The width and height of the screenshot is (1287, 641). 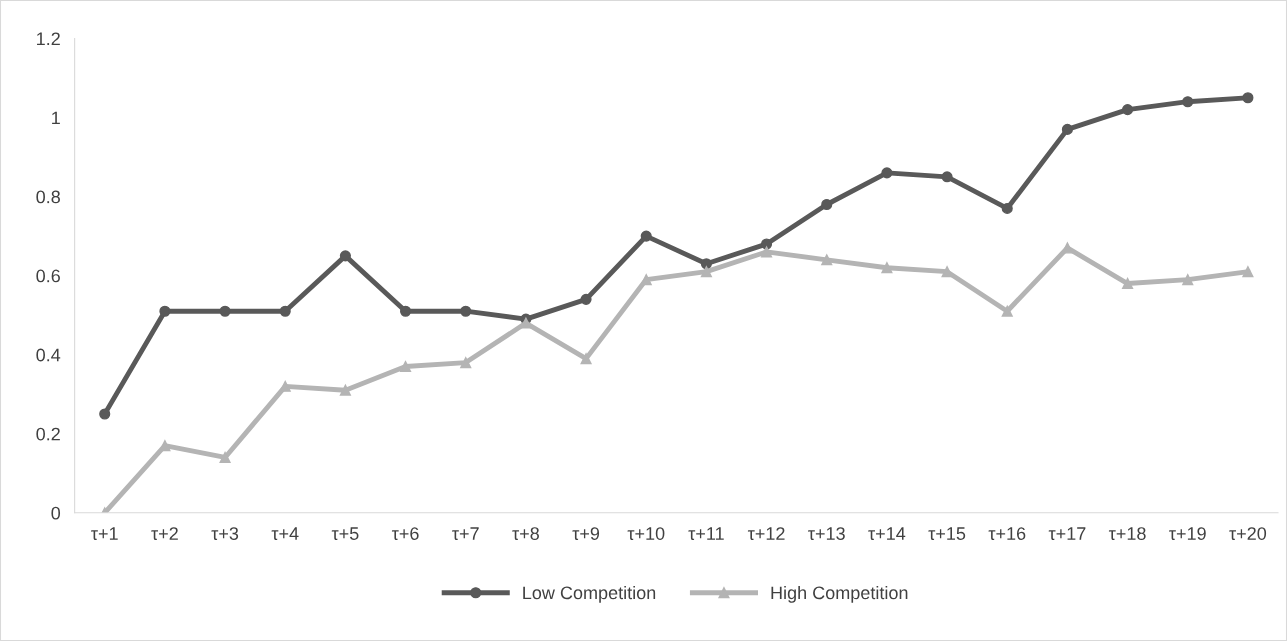 I want to click on x-tick-label: τ+11, so click(x=706, y=533).